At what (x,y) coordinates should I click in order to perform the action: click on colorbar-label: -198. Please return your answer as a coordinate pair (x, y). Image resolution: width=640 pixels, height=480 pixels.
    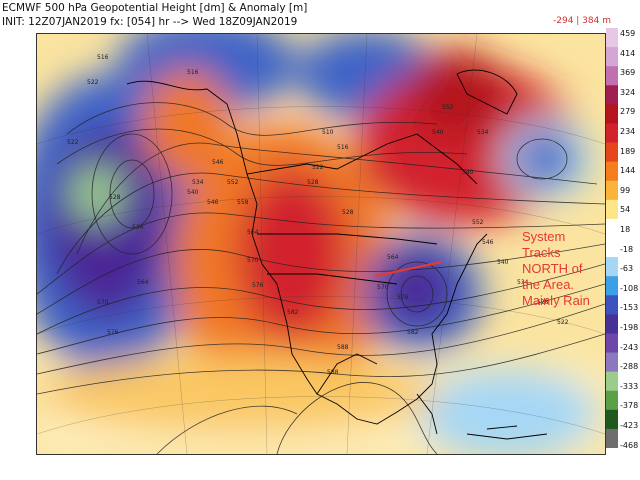
    Looking at the image, I should click on (629, 327).